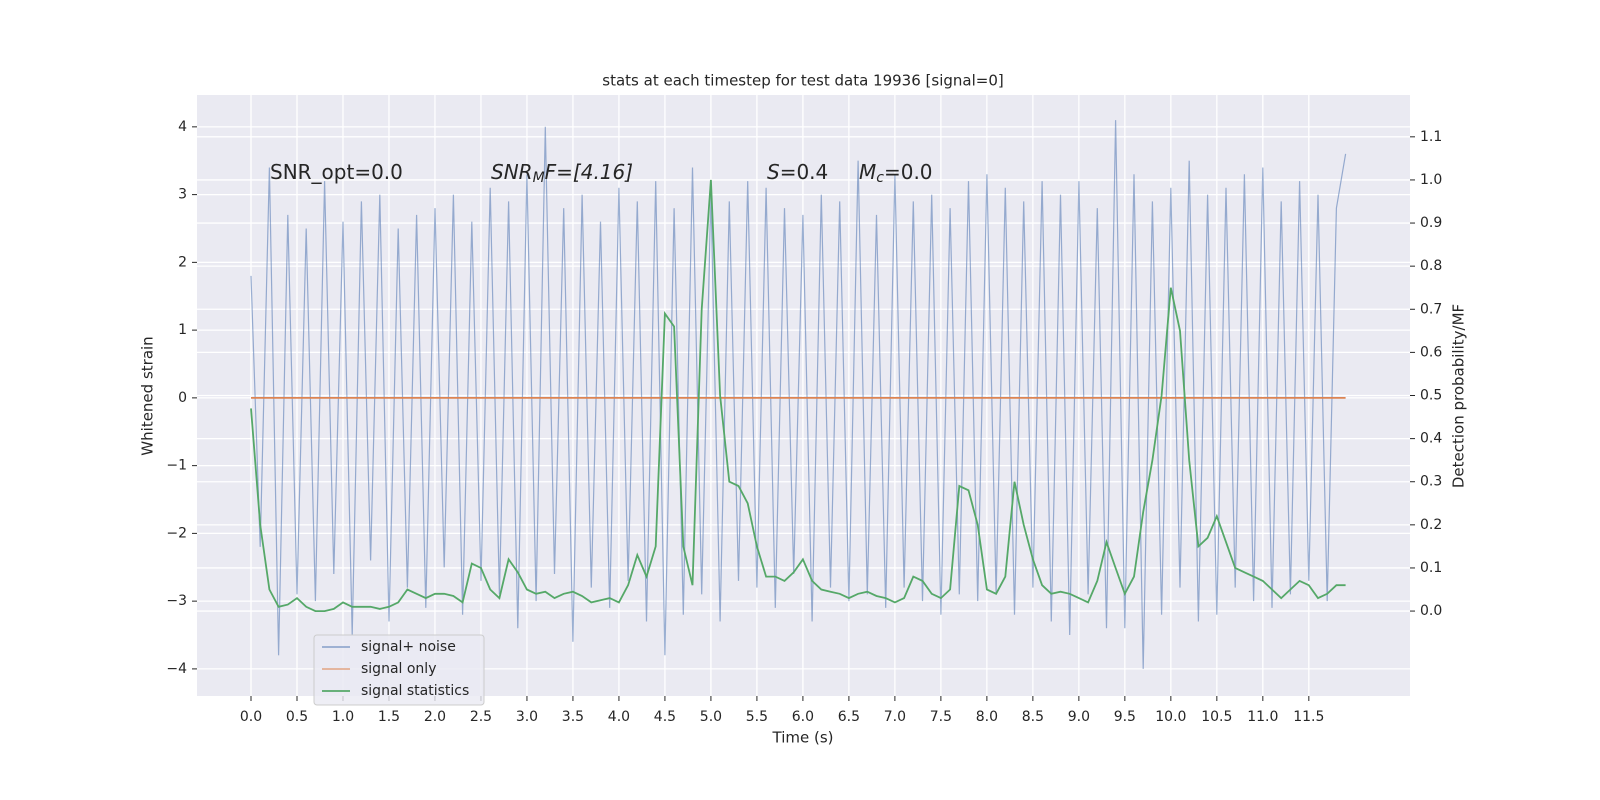 Image resolution: width=1600 pixels, height=800 pixels. I want to click on y-tick-label: 0, so click(182, 398).